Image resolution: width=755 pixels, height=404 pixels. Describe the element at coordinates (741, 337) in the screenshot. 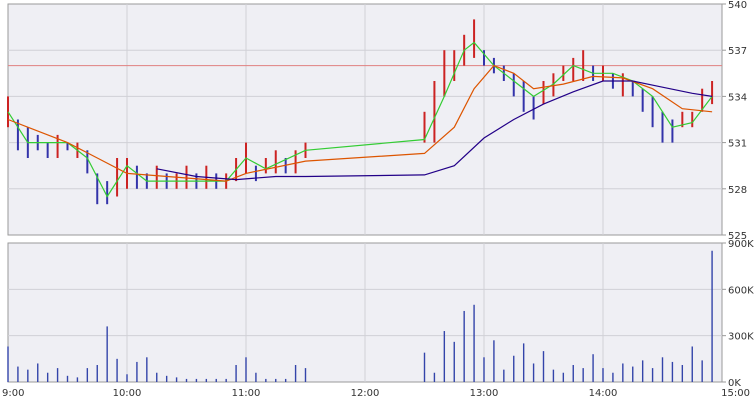

I see `volume-tick-label: 300K` at that location.